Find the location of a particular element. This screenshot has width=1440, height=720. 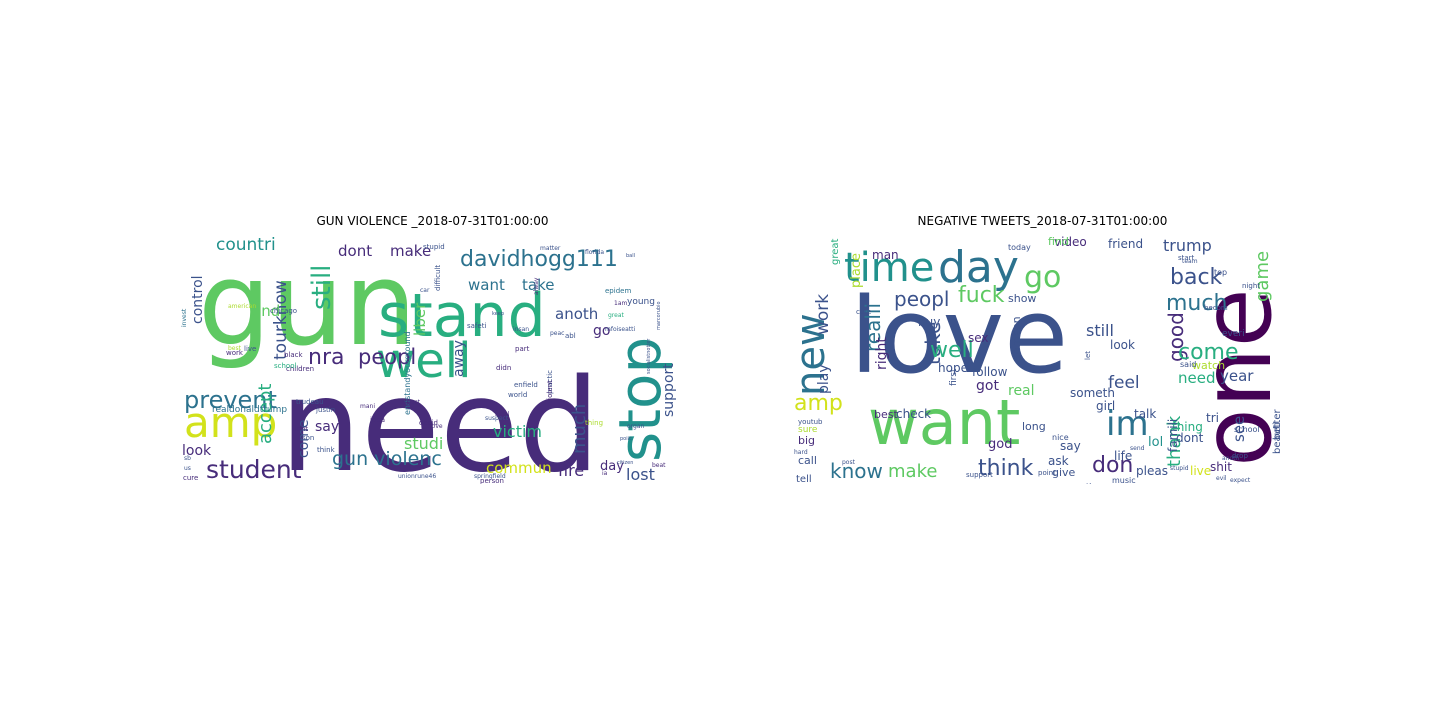

gun-violence-word-student: student is located at coordinates (254, 469).